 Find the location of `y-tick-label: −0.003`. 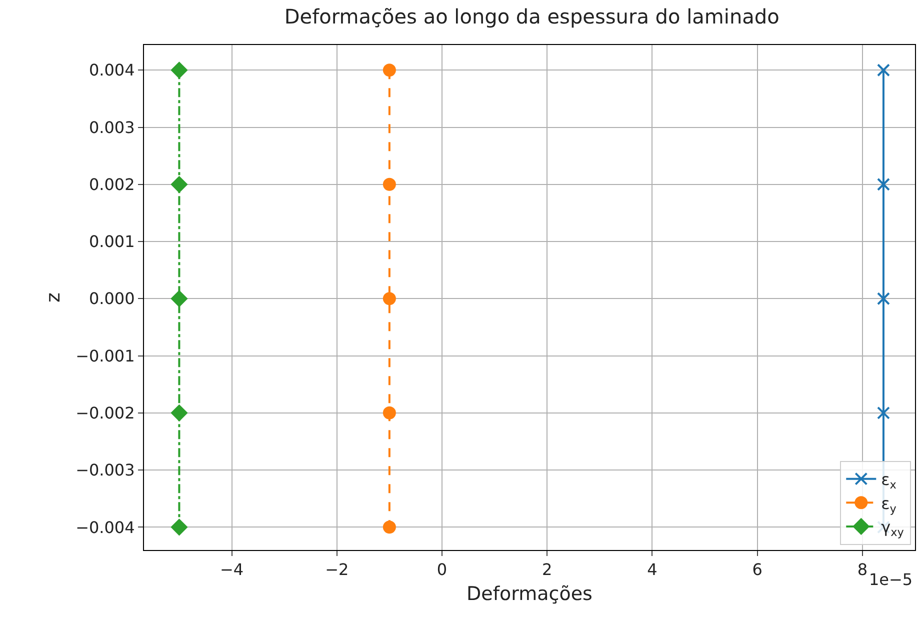

y-tick-label: −0.003 is located at coordinates (105, 470).